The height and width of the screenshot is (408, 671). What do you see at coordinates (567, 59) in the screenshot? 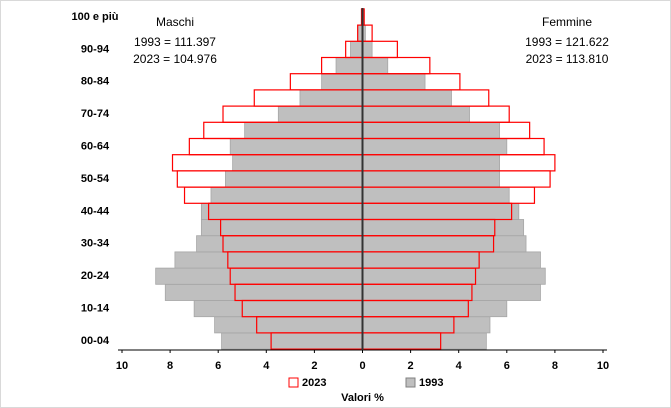
I see `total-label: 2023 = 113.810` at bounding box center [567, 59].